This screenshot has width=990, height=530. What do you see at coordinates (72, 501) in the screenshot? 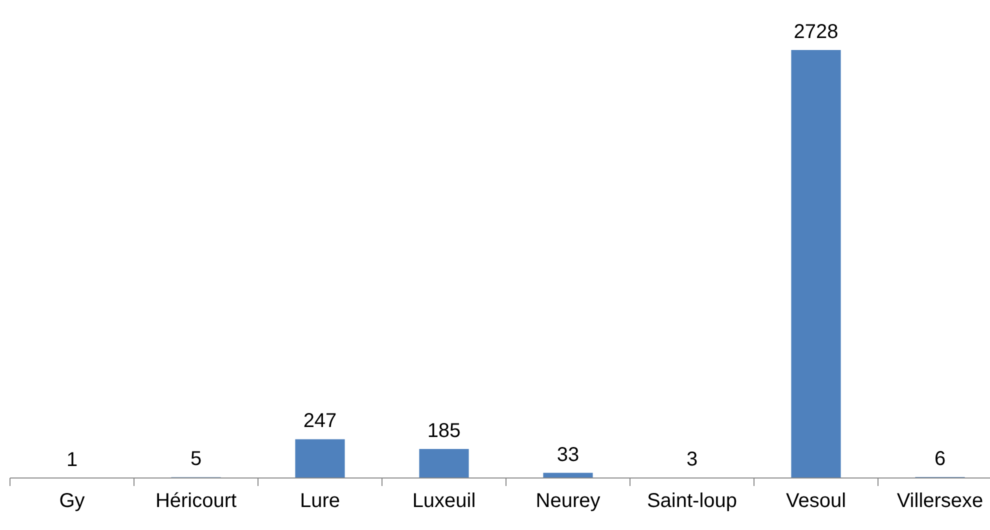
I see `x-tick-label: Gy` at bounding box center [72, 501].